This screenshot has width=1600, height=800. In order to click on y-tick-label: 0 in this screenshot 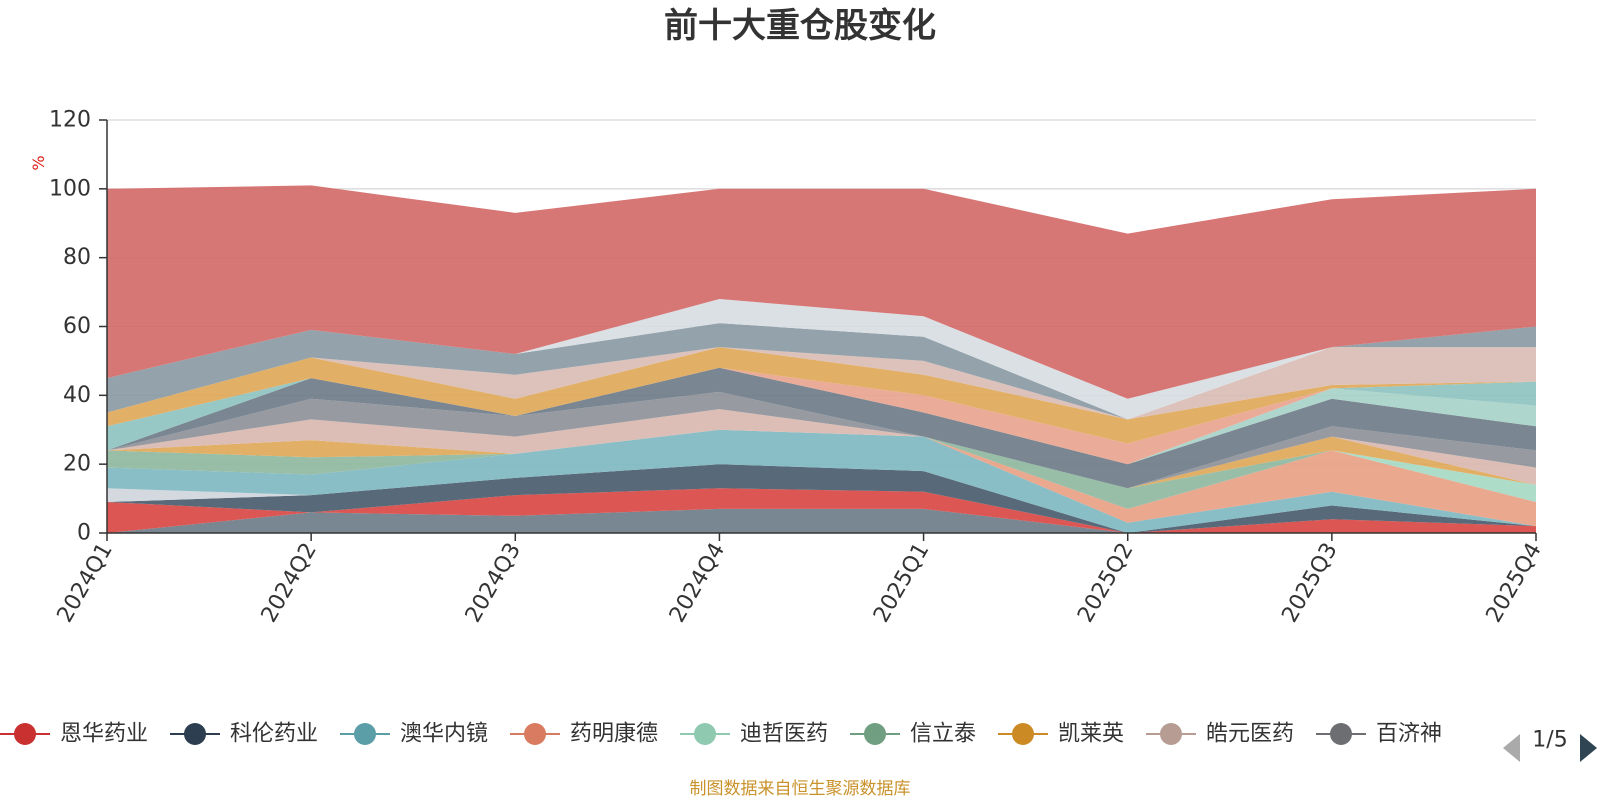, I will do `click(84, 533)`.